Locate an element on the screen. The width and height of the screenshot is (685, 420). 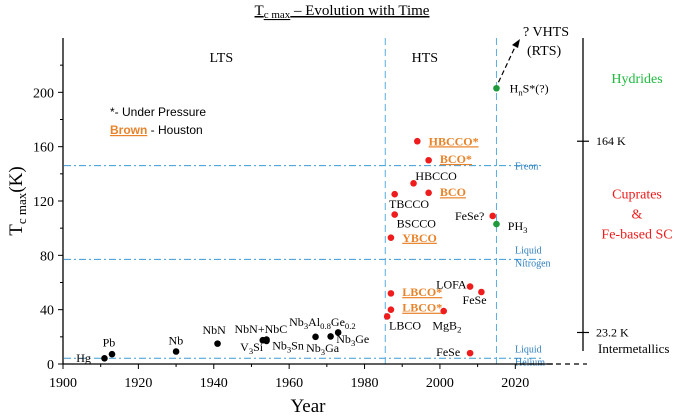
data-point-label: Nb3Ga is located at coordinates (323, 349).